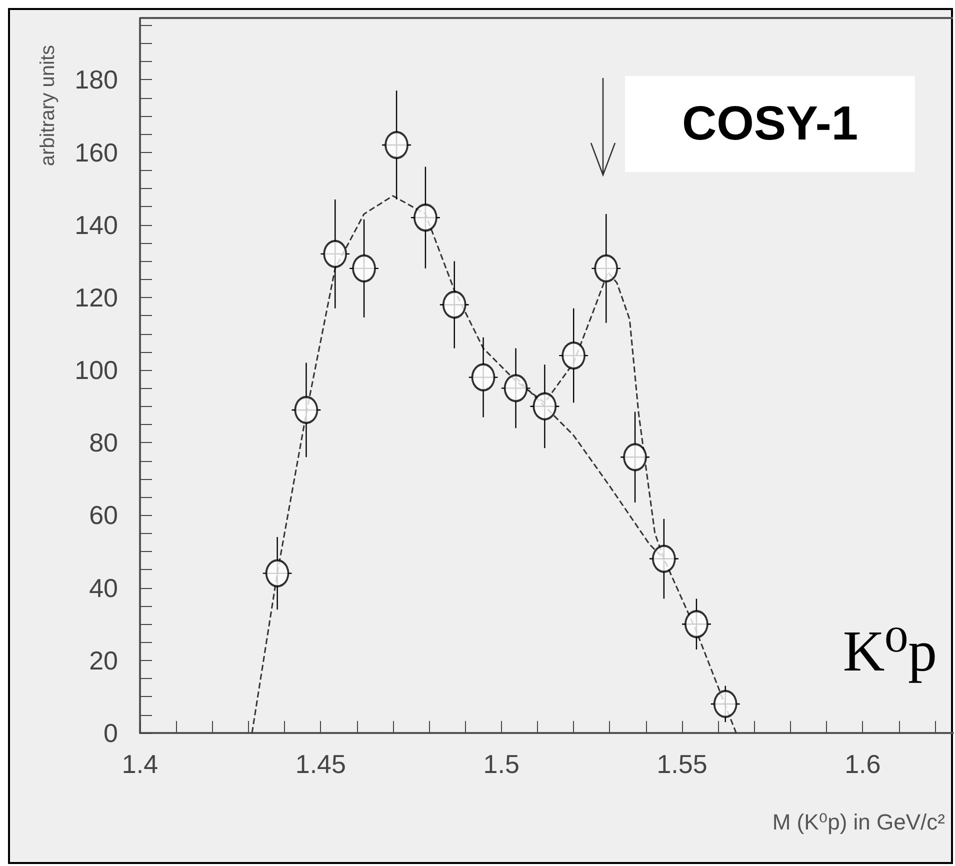 The height and width of the screenshot is (866, 955). What do you see at coordinates (103, 443) in the screenshot?
I see `y-tick-label: 80` at bounding box center [103, 443].